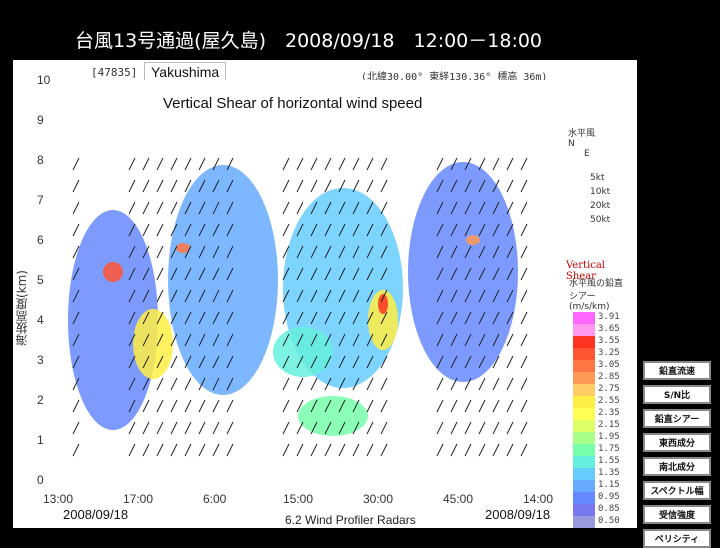 This screenshot has height=548, width=720. I want to click on menu-button-2: 鉛直シアー, so click(677, 418).